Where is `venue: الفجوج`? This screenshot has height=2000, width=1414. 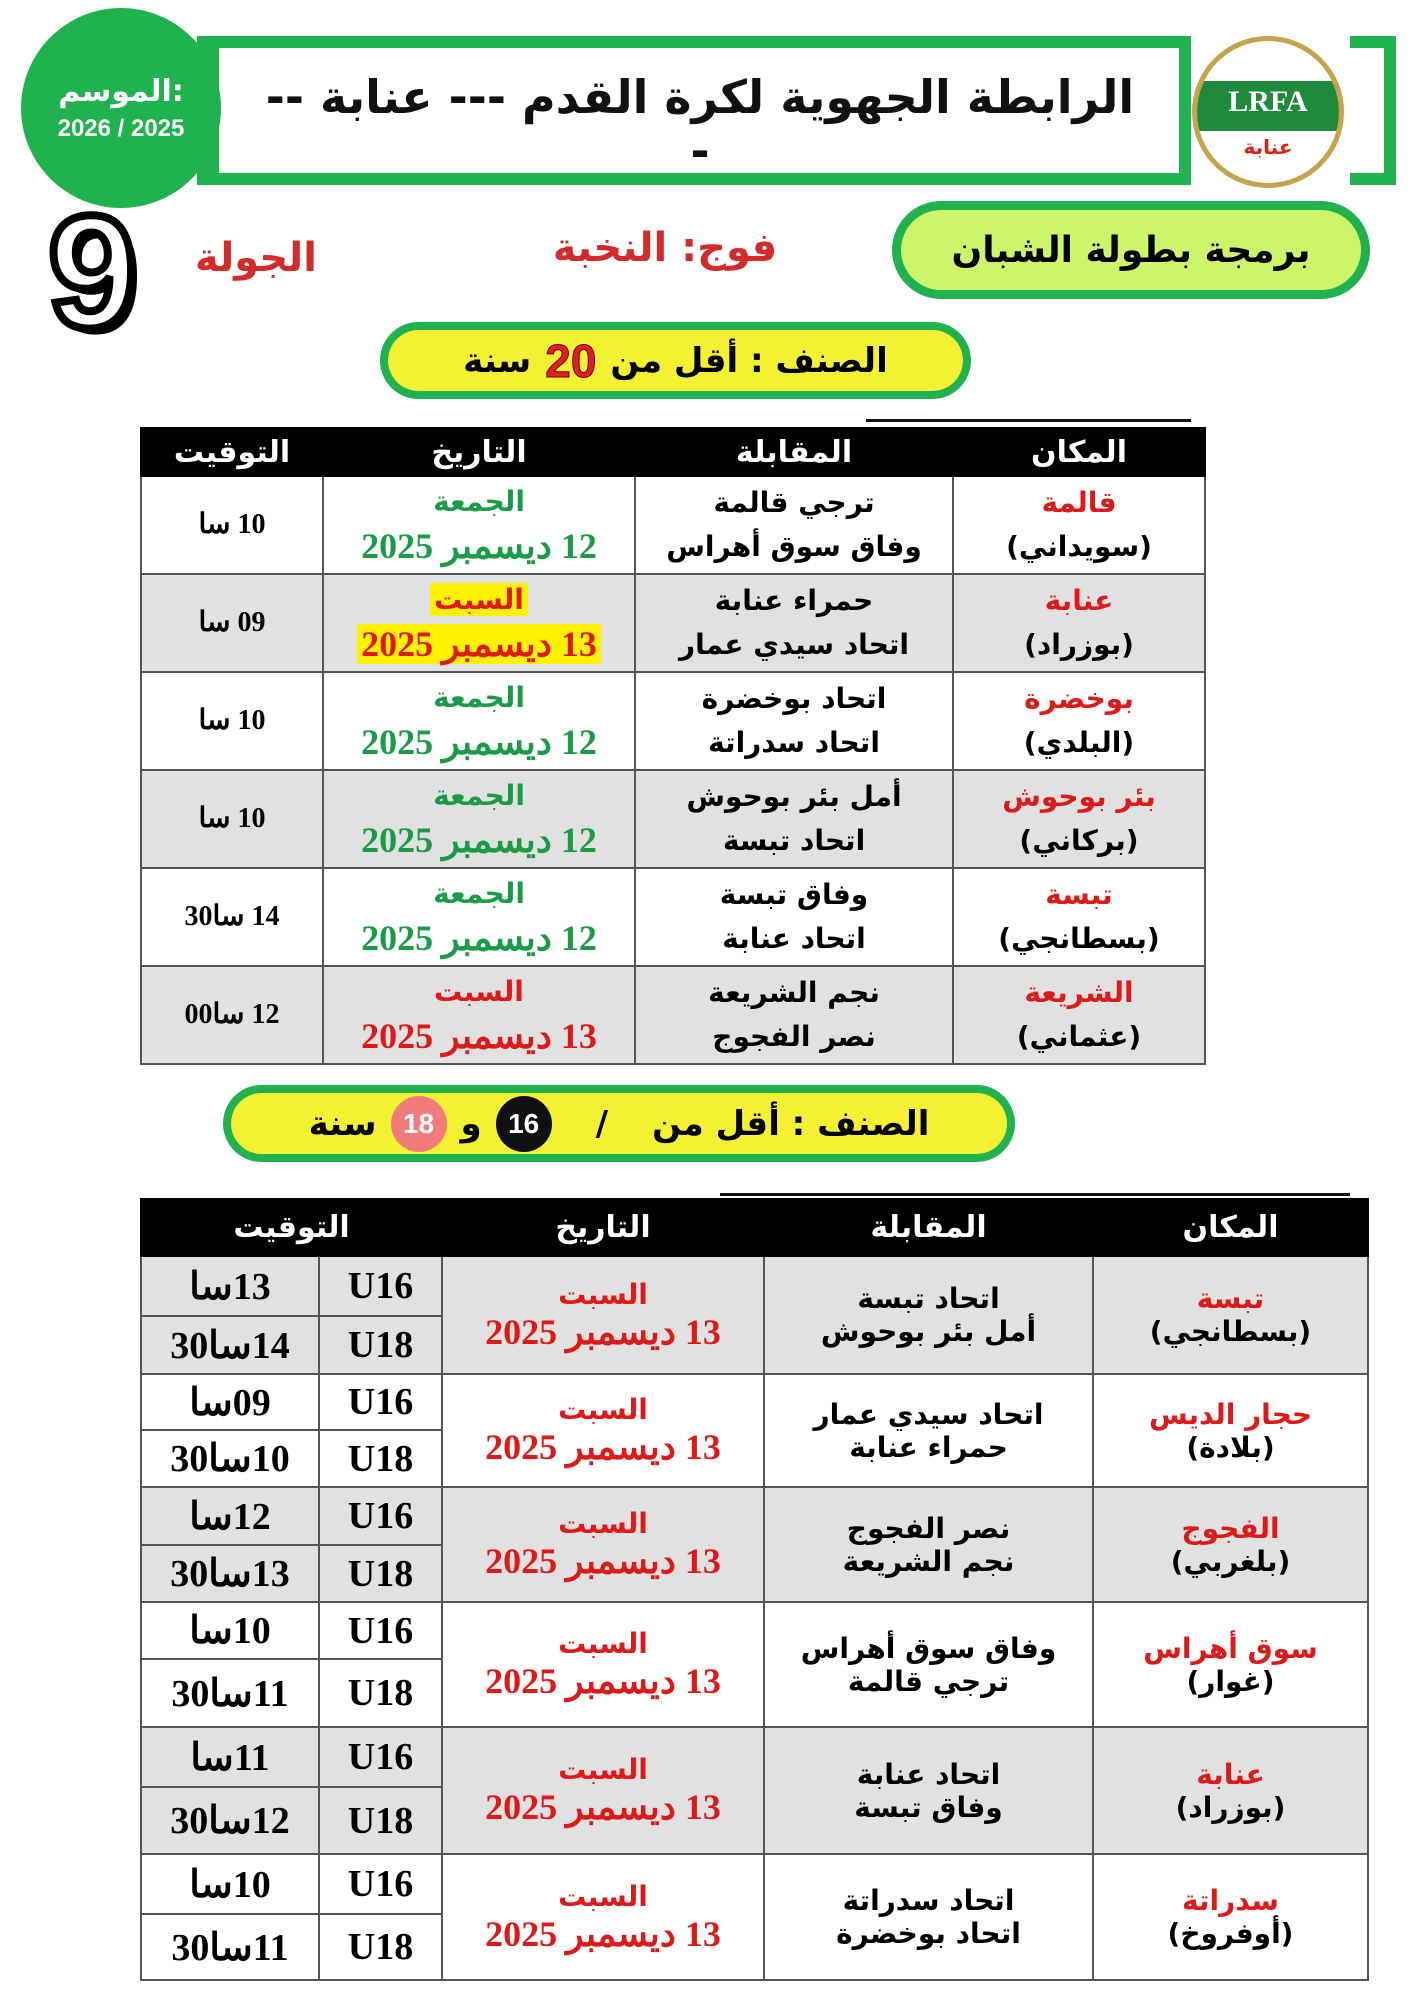 venue: الفجوج is located at coordinates (1230, 1528).